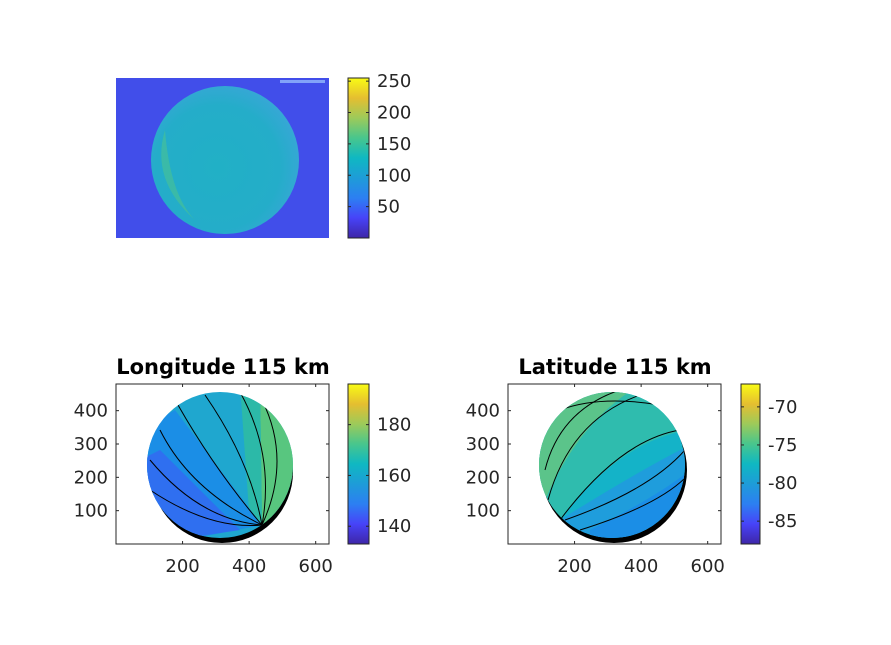 The image size is (891, 645). What do you see at coordinates (394, 81) in the screenshot?
I see `raw-colorbar-tick-label: 250` at bounding box center [394, 81].